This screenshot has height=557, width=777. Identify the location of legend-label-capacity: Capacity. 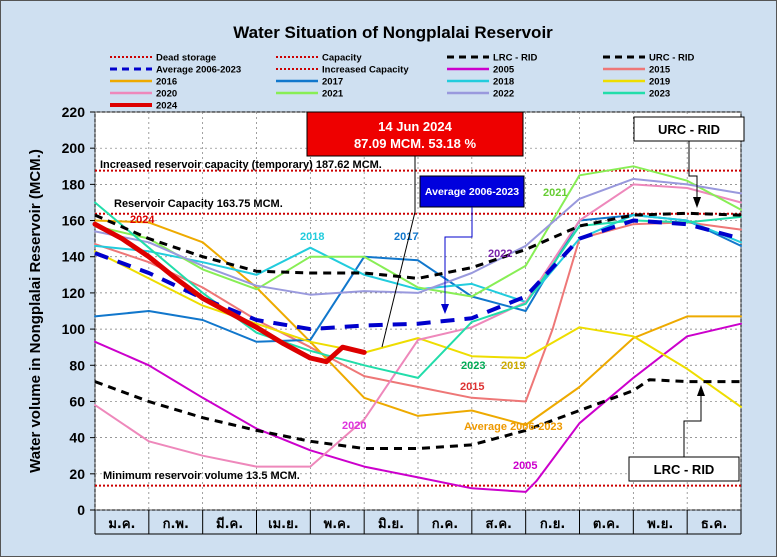
(342, 58).